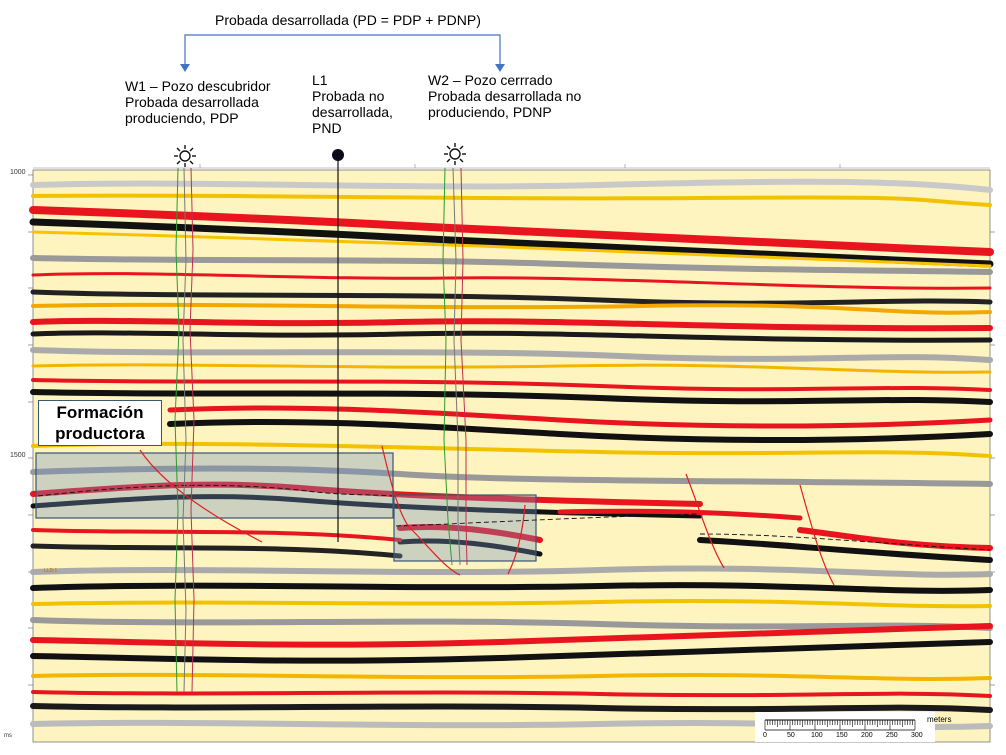 The width and height of the screenshot is (1006, 755). What do you see at coordinates (18, 172) in the screenshot?
I see `y-tick-1000: 1000` at bounding box center [18, 172].